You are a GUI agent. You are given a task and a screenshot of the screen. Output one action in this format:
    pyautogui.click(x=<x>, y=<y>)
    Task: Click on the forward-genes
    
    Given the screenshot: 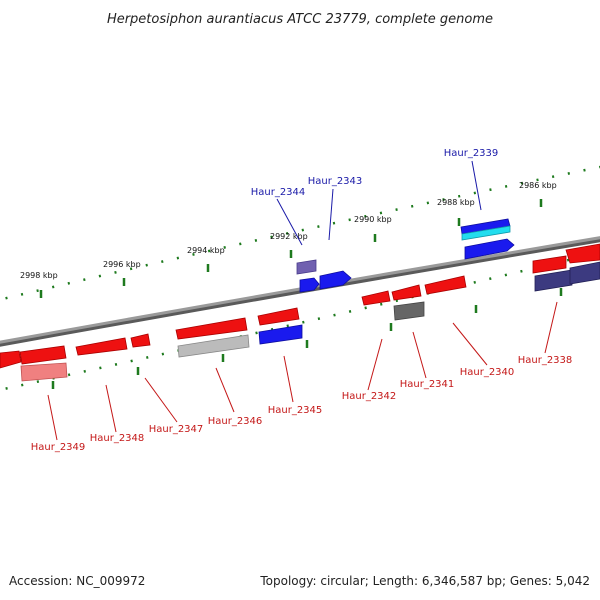 What is the action you would take?
    pyautogui.click(x=448, y=255)
    